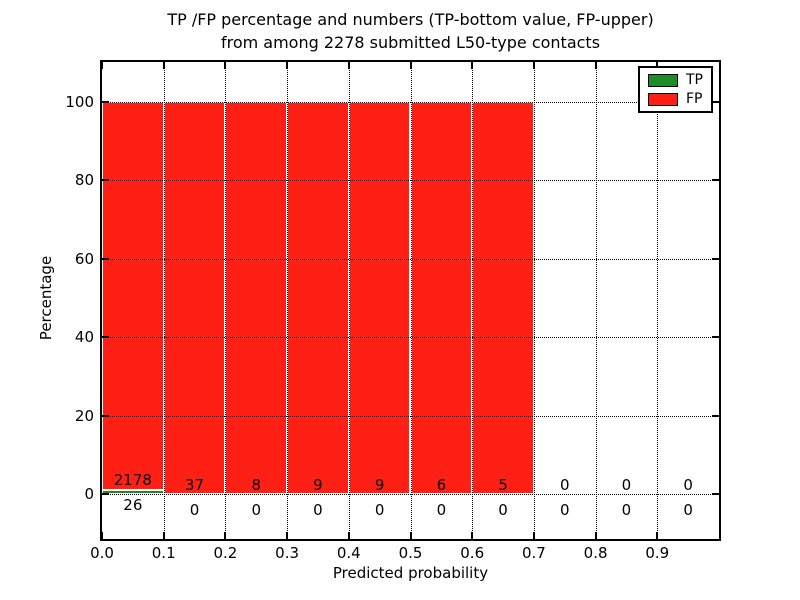 This screenshot has height=600, width=800. What do you see at coordinates (84, 337) in the screenshot?
I see `y-tick-label: 40` at bounding box center [84, 337].